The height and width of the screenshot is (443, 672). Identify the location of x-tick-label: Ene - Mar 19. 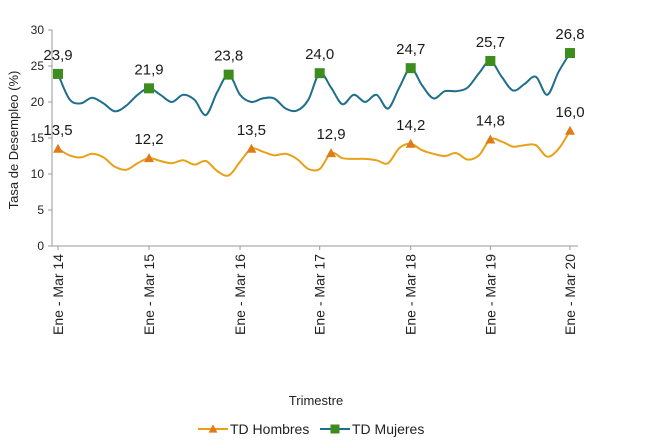
(490, 294).